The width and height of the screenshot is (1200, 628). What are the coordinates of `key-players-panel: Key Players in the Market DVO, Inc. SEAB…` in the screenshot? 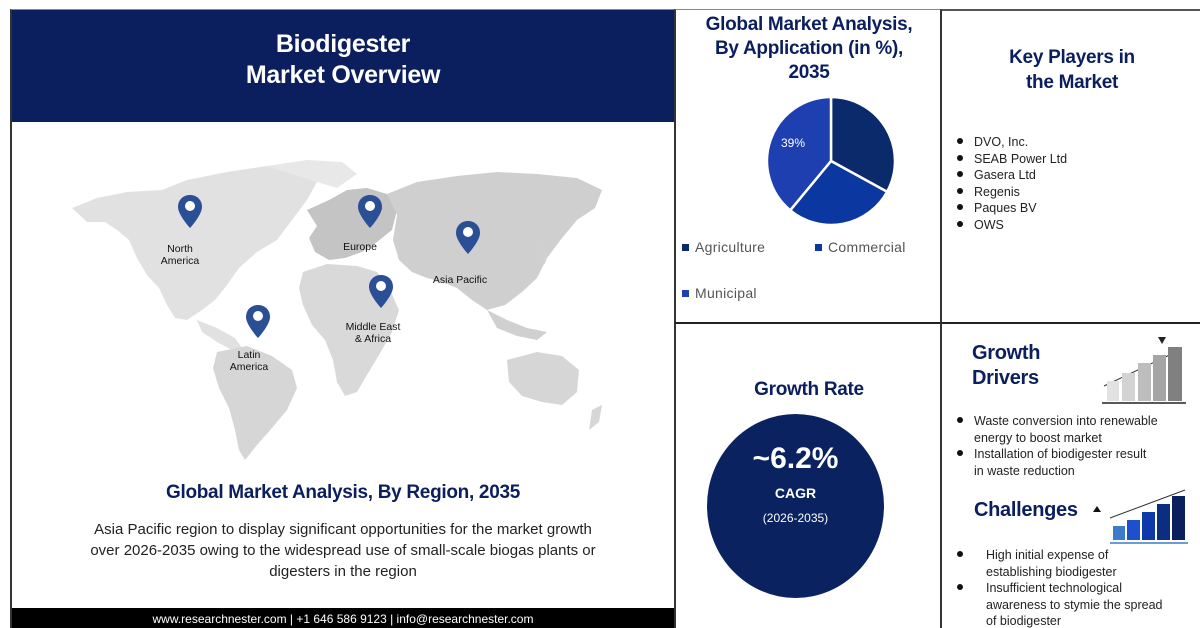 It's located at (1070, 165).